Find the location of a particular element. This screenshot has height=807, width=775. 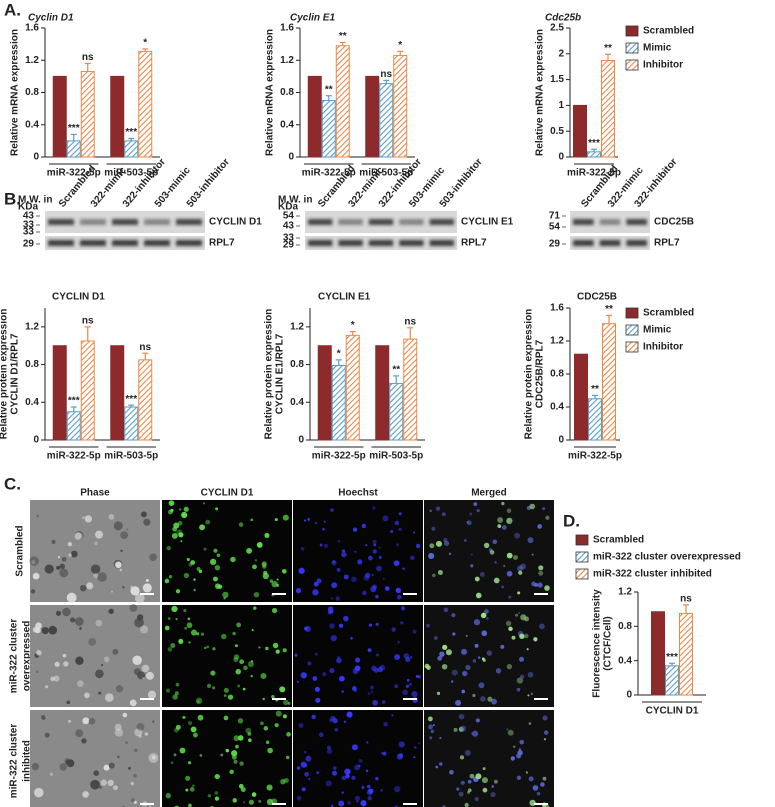

column-header: Merged is located at coordinates (489, 493).